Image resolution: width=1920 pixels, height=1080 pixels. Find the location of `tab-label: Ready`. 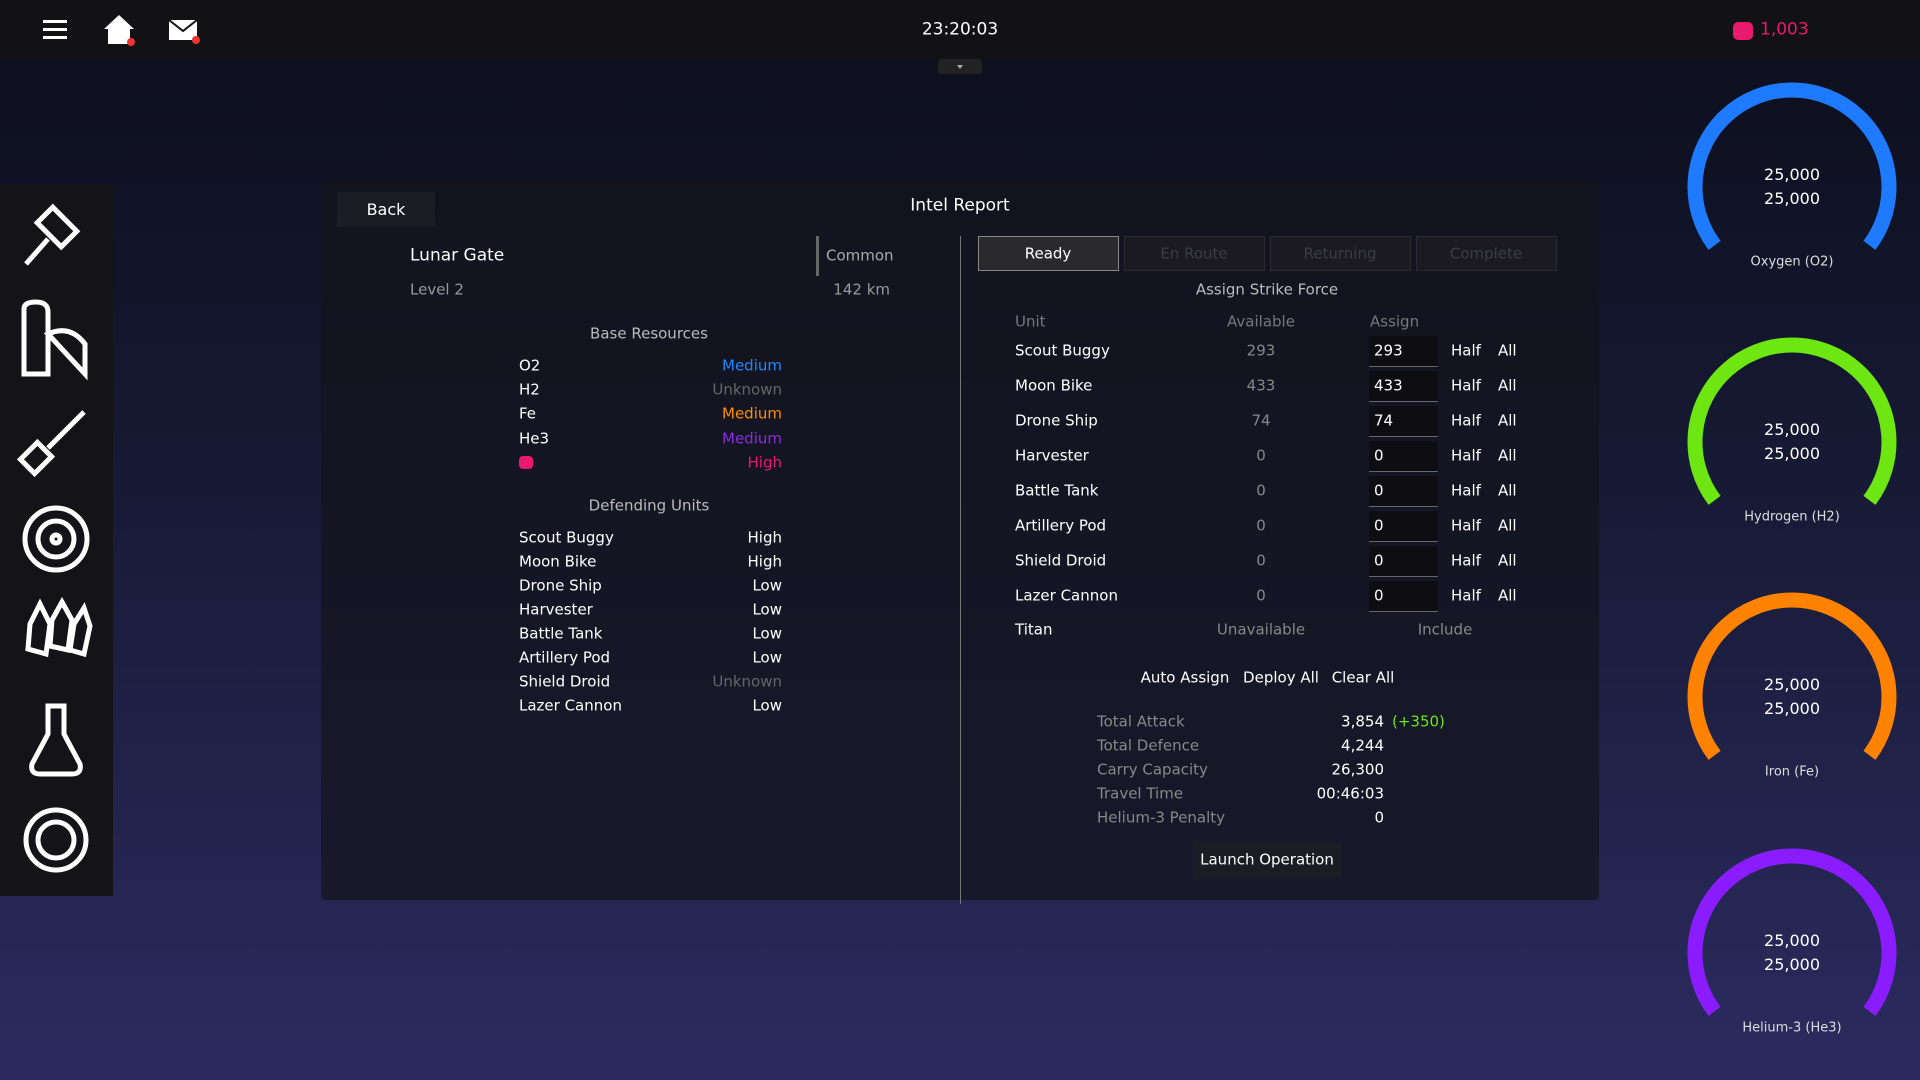

tab-label: Ready is located at coordinates (1048, 253).